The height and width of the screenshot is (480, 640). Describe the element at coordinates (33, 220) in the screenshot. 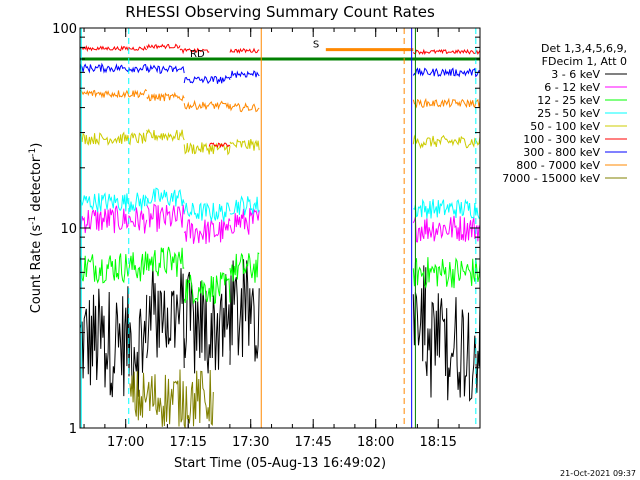

I see `y-axis-label-exp1: -1` at that location.